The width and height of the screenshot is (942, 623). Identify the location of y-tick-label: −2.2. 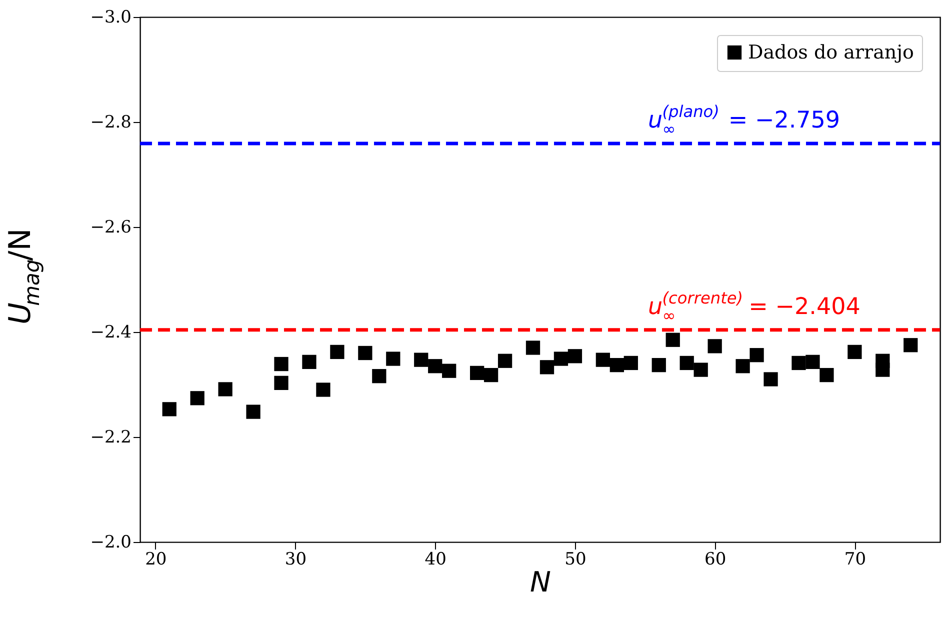
(111, 438).